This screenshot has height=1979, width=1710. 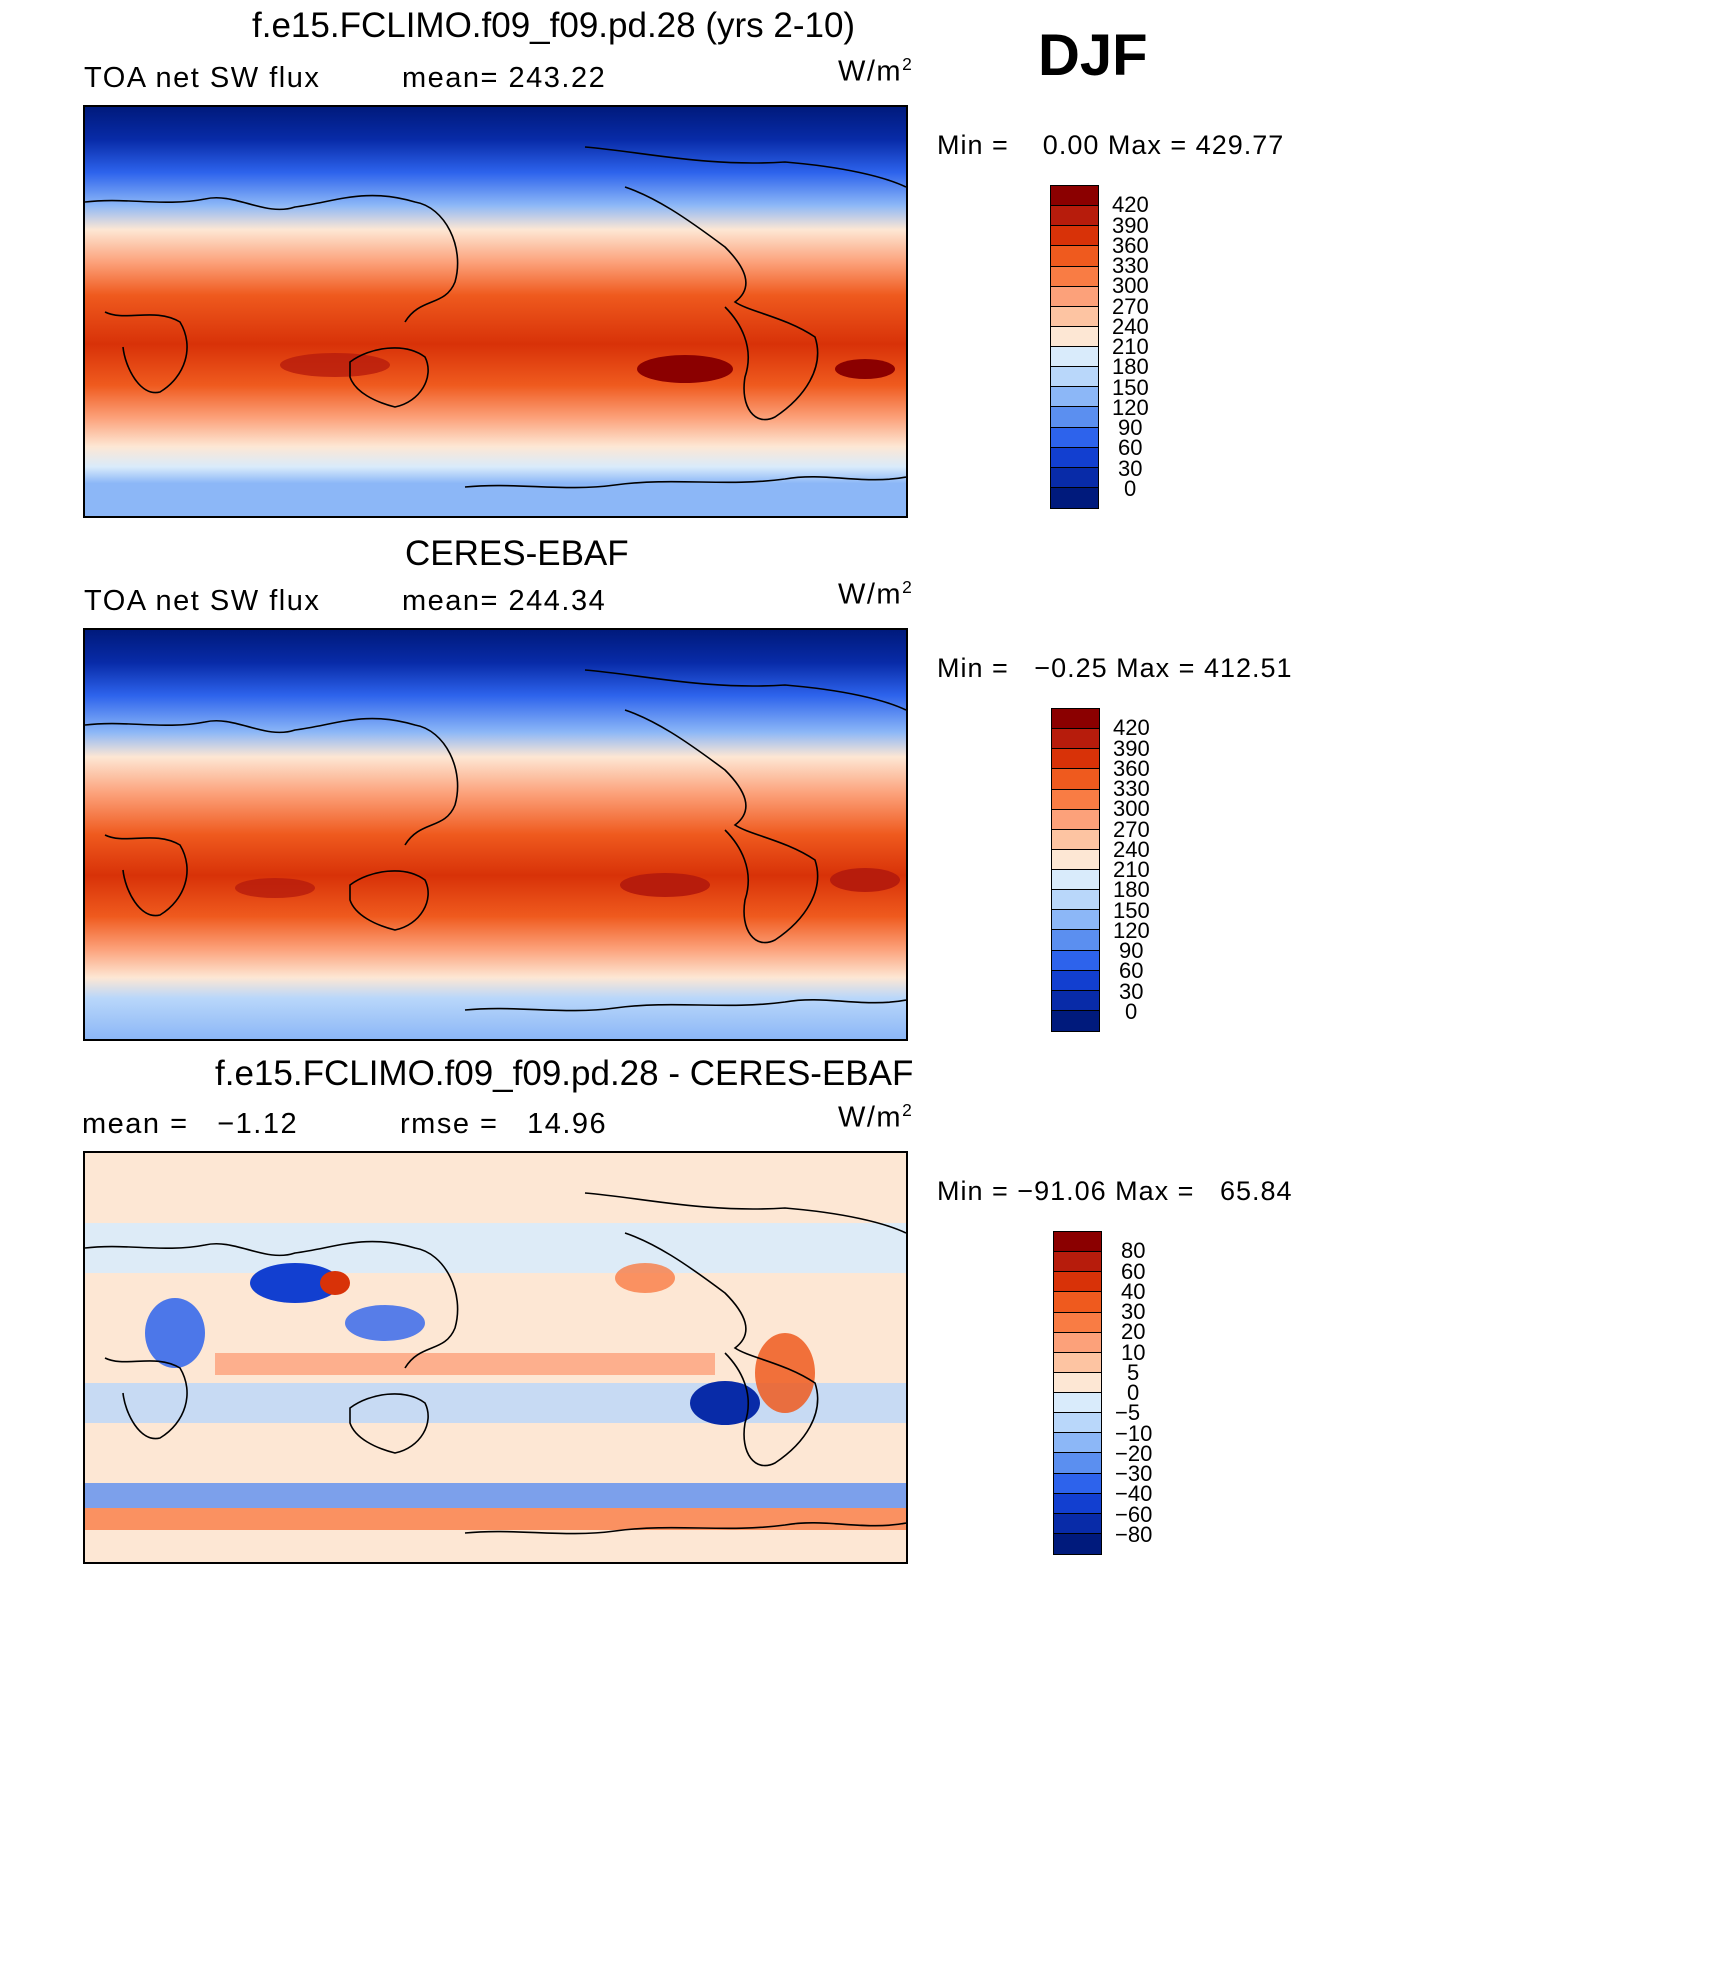 I want to click on panel-2-maximum-blob, so click(x=665, y=885).